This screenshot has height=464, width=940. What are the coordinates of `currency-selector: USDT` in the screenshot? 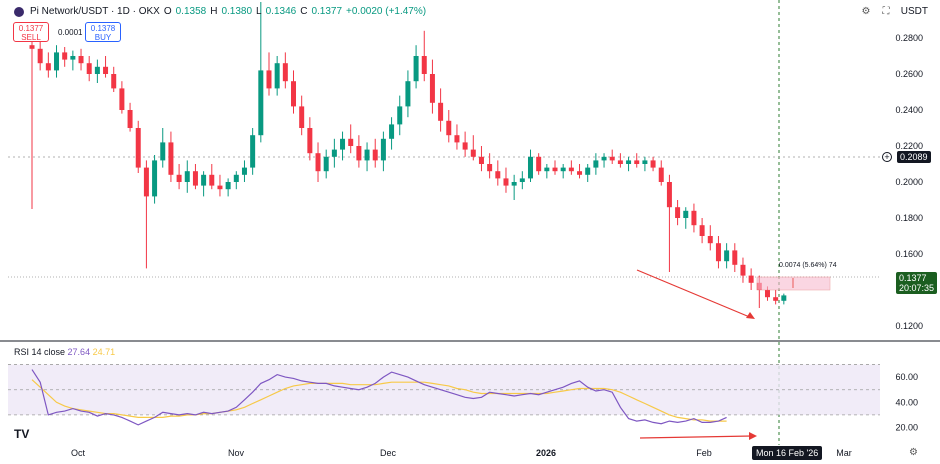 It's located at (914, 11).